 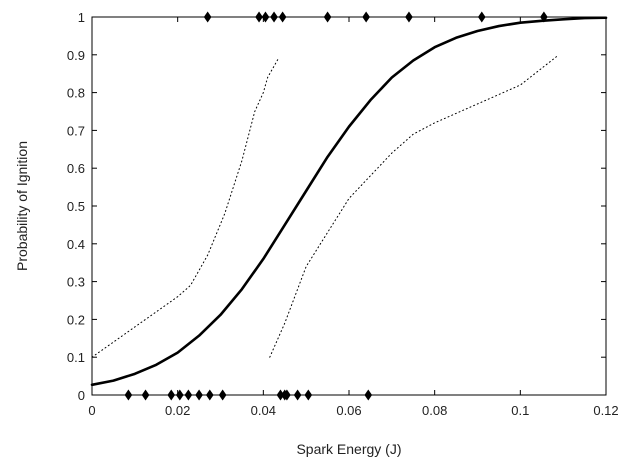 I want to click on y-tick-label: 0.5, so click(x=76, y=206).